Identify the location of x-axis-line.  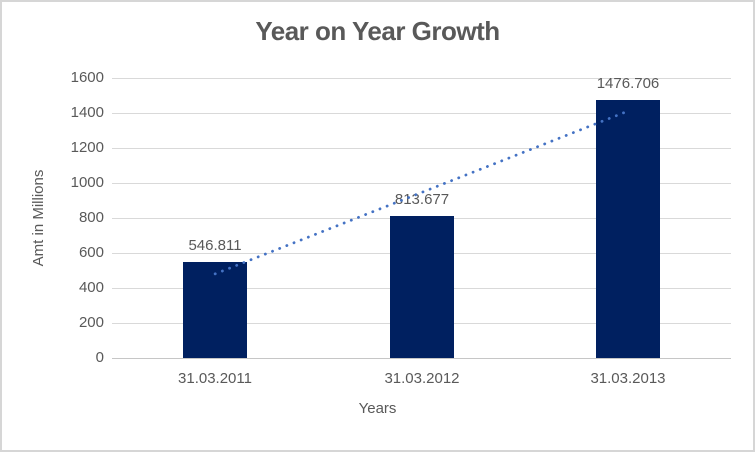
(421, 358).